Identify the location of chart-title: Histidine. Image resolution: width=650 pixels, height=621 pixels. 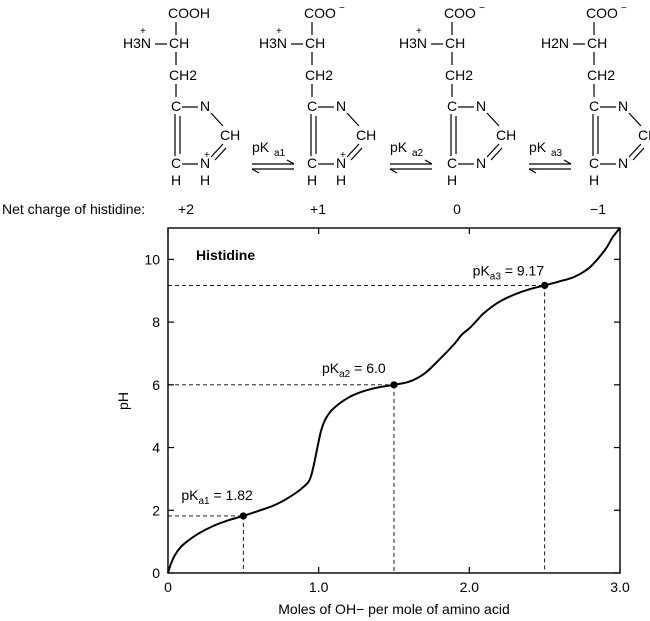
(225, 255).